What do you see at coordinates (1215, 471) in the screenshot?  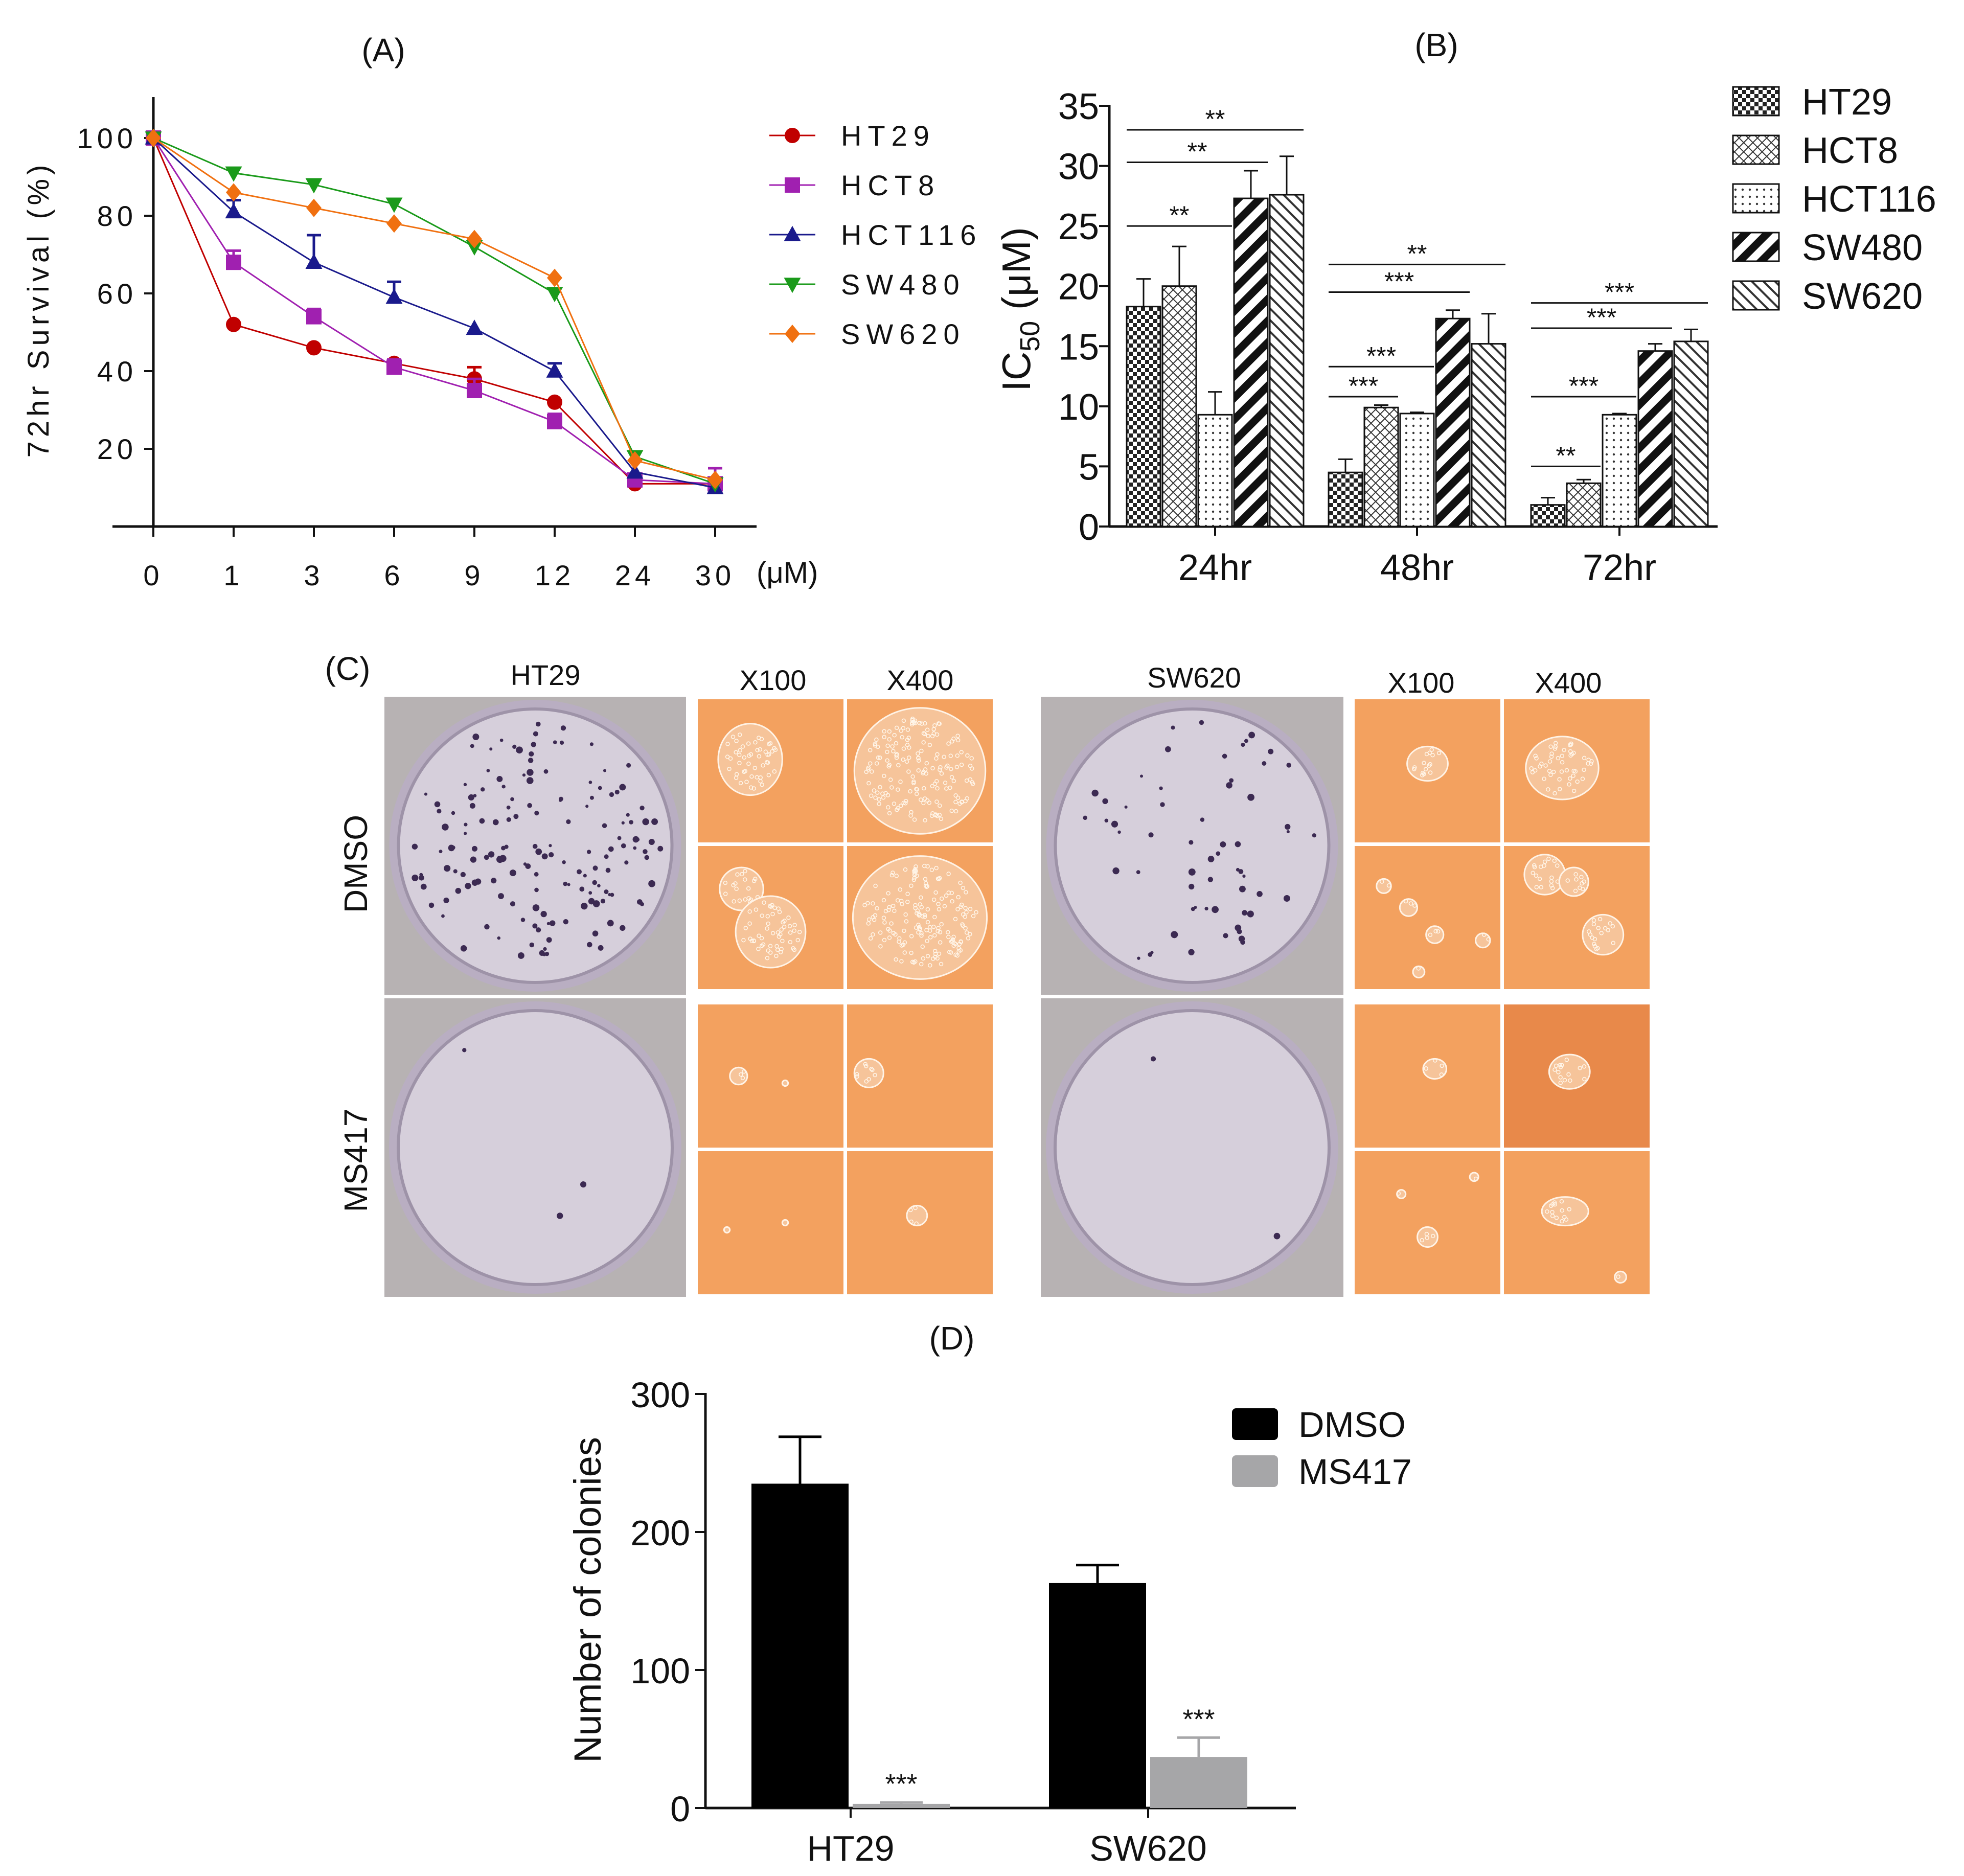 I see `bar-hct116-24hr` at bounding box center [1215, 471].